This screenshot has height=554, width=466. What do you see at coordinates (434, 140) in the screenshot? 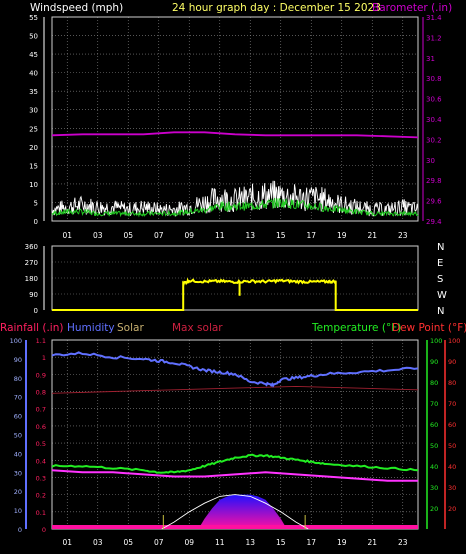
I see `barometer-y-tick: 30.2` at bounding box center [434, 140].